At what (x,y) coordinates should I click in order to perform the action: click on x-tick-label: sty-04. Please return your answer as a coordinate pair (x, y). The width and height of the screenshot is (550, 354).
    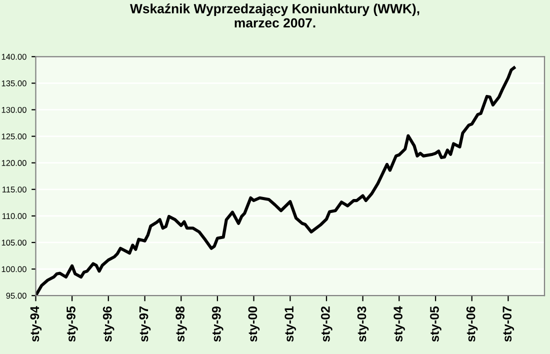
    Looking at the image, I should click on (399, 324).